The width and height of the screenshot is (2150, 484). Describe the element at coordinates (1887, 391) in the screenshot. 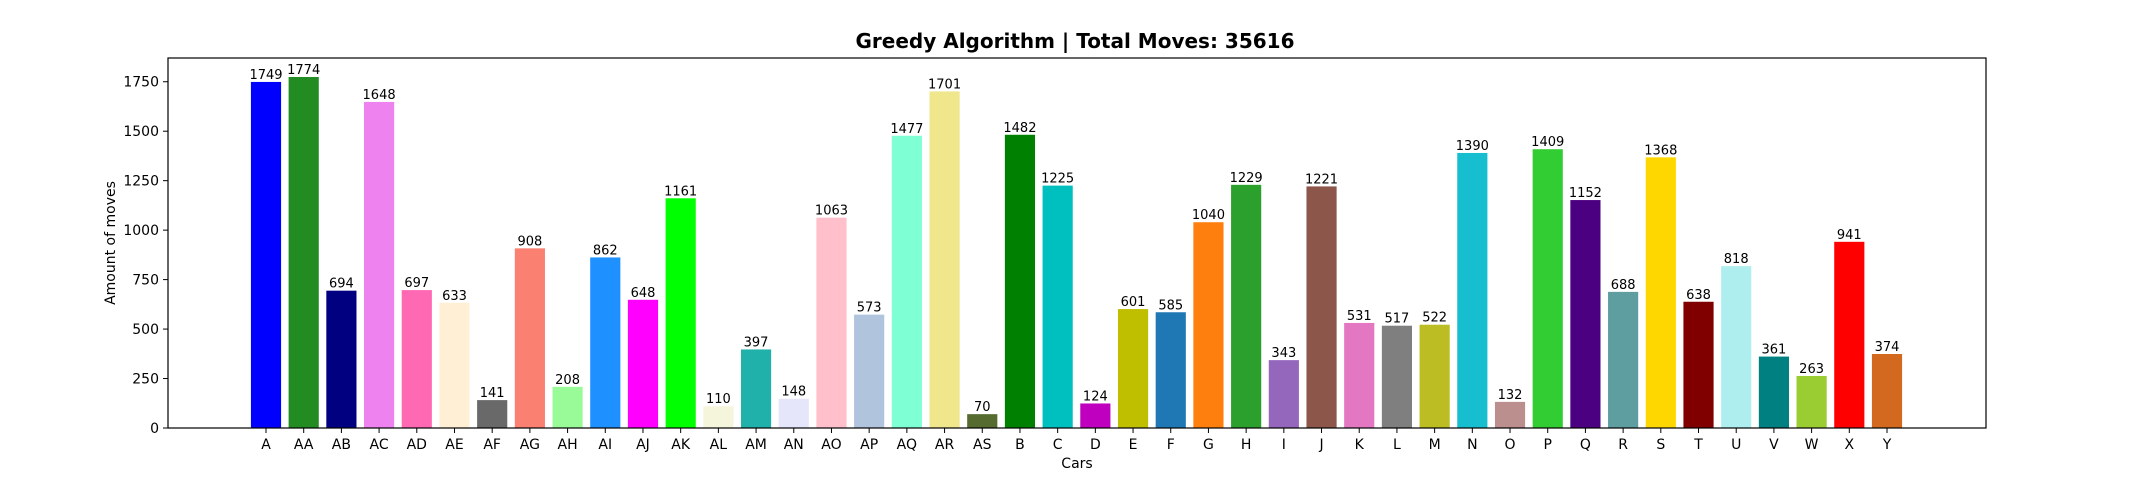

I see `bar-Y` at that location.